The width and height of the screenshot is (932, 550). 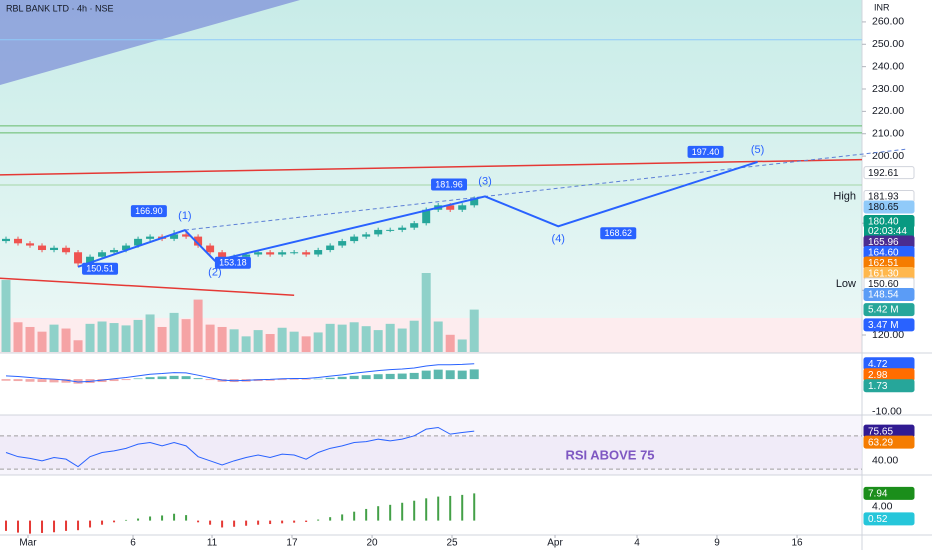 I want to click on x-tick-label: 9, so click(x=717, y=543).